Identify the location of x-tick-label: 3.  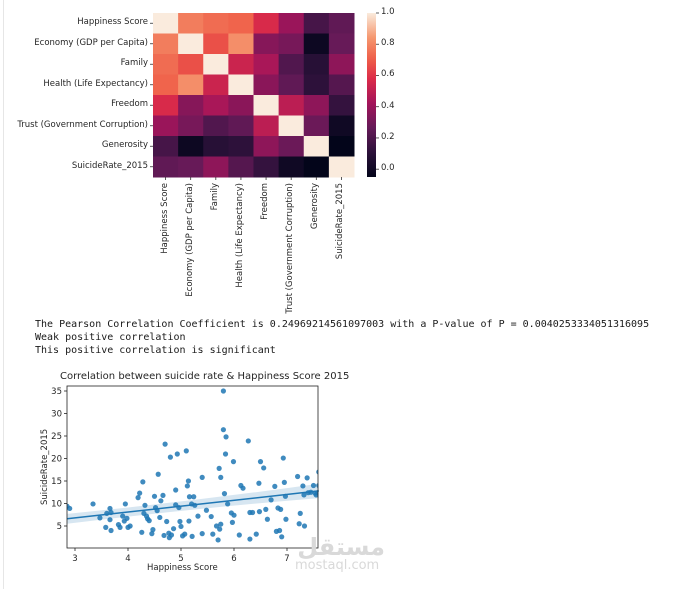
(74, 559).